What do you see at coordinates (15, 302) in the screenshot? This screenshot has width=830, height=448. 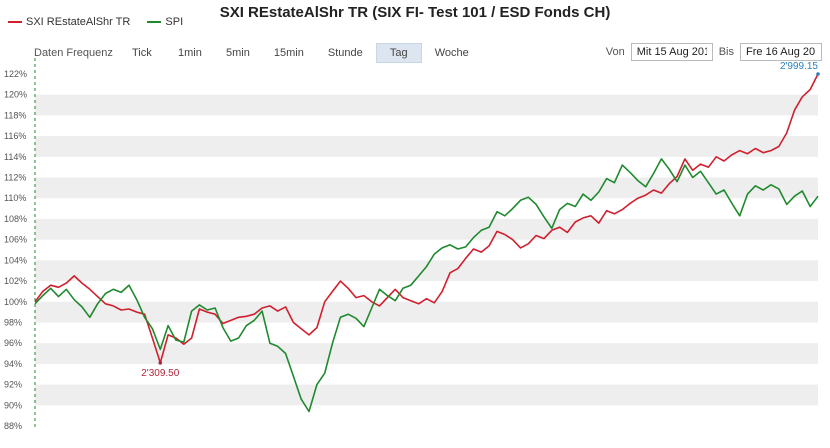 I see `y-tick-label: 100%` at bounding box center [15, 302].